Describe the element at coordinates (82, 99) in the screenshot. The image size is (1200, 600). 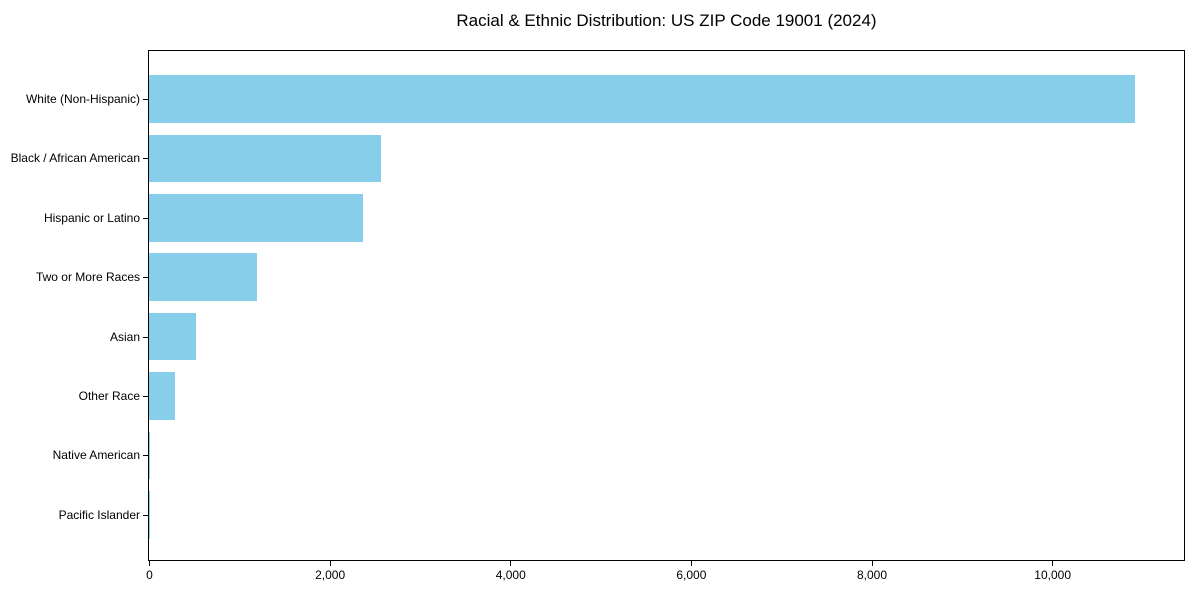
I see `y-axis-category-label: White (Non-Hispanic)` at that location.